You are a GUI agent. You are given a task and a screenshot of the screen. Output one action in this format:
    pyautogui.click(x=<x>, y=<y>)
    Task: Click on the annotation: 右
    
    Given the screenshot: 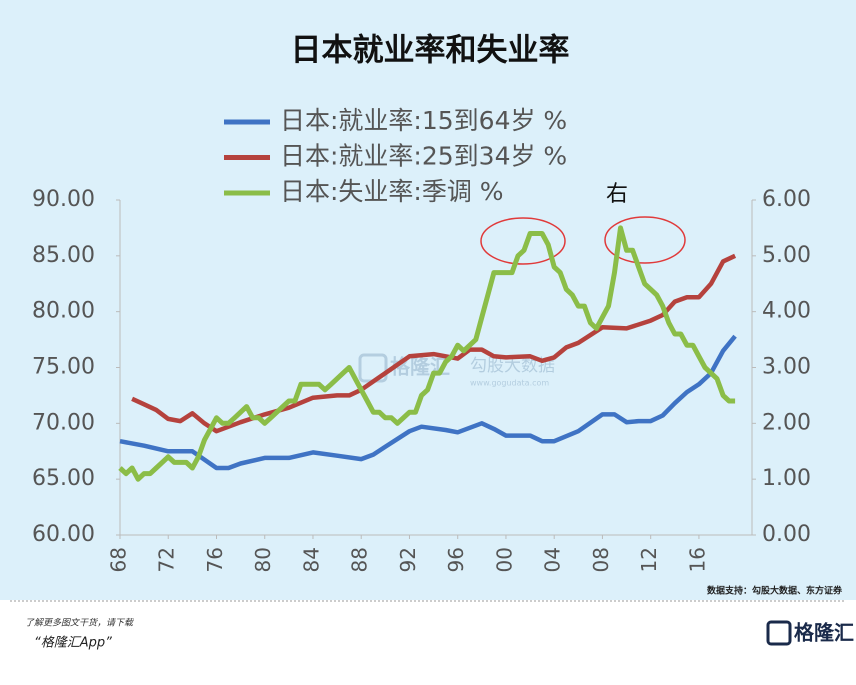 What is the action you would take?
    pyautogui.click(x=617, y=194)
    